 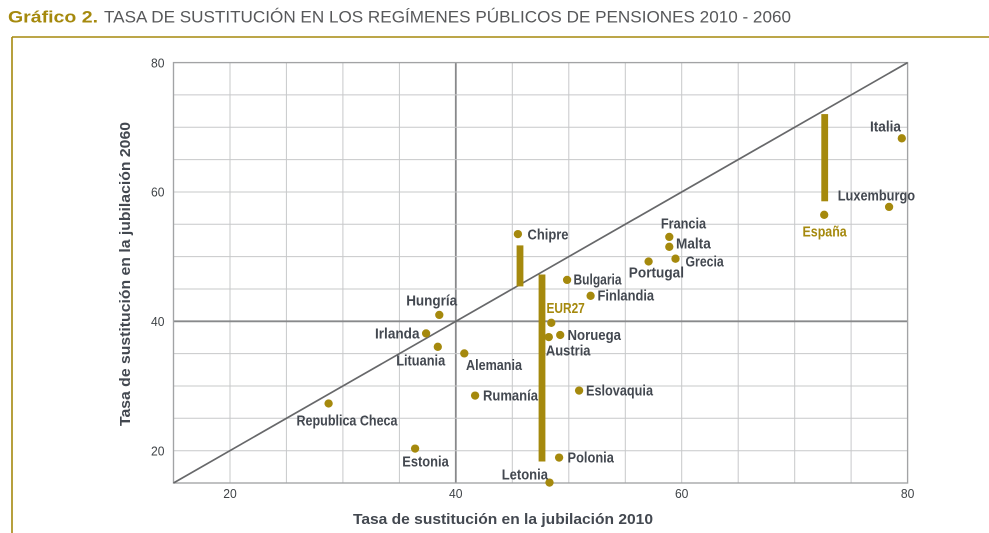 What do you see at coordinates (591, 459) in the screenshot?
I see `svg-text: Polonia` at bounding box center [591, 459].